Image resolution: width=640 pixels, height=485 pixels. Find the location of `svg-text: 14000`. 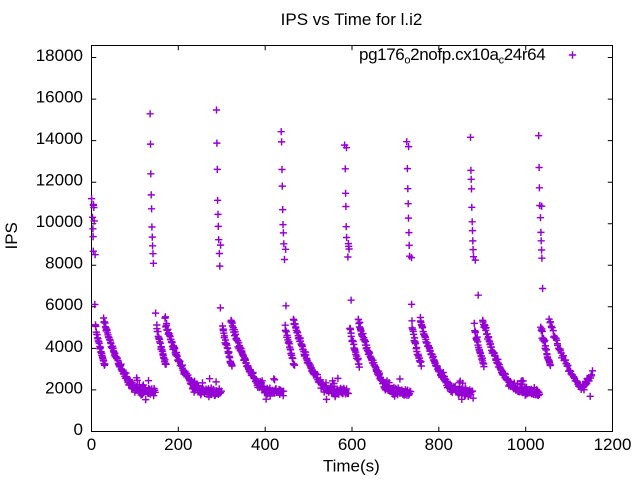

svg-text: 14000 is located at coordinates (59, 138).